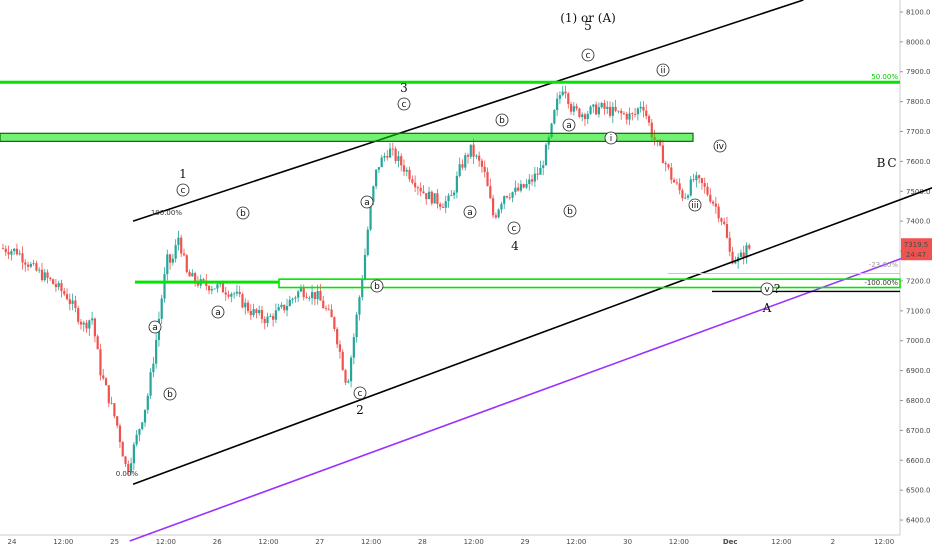 The height and width of the screenshot is (550, 932). What do you see at coordinates (918, 491) in the screenshot?
I see `y-tick-label: 6500.0` at bounding box center [918, 491].